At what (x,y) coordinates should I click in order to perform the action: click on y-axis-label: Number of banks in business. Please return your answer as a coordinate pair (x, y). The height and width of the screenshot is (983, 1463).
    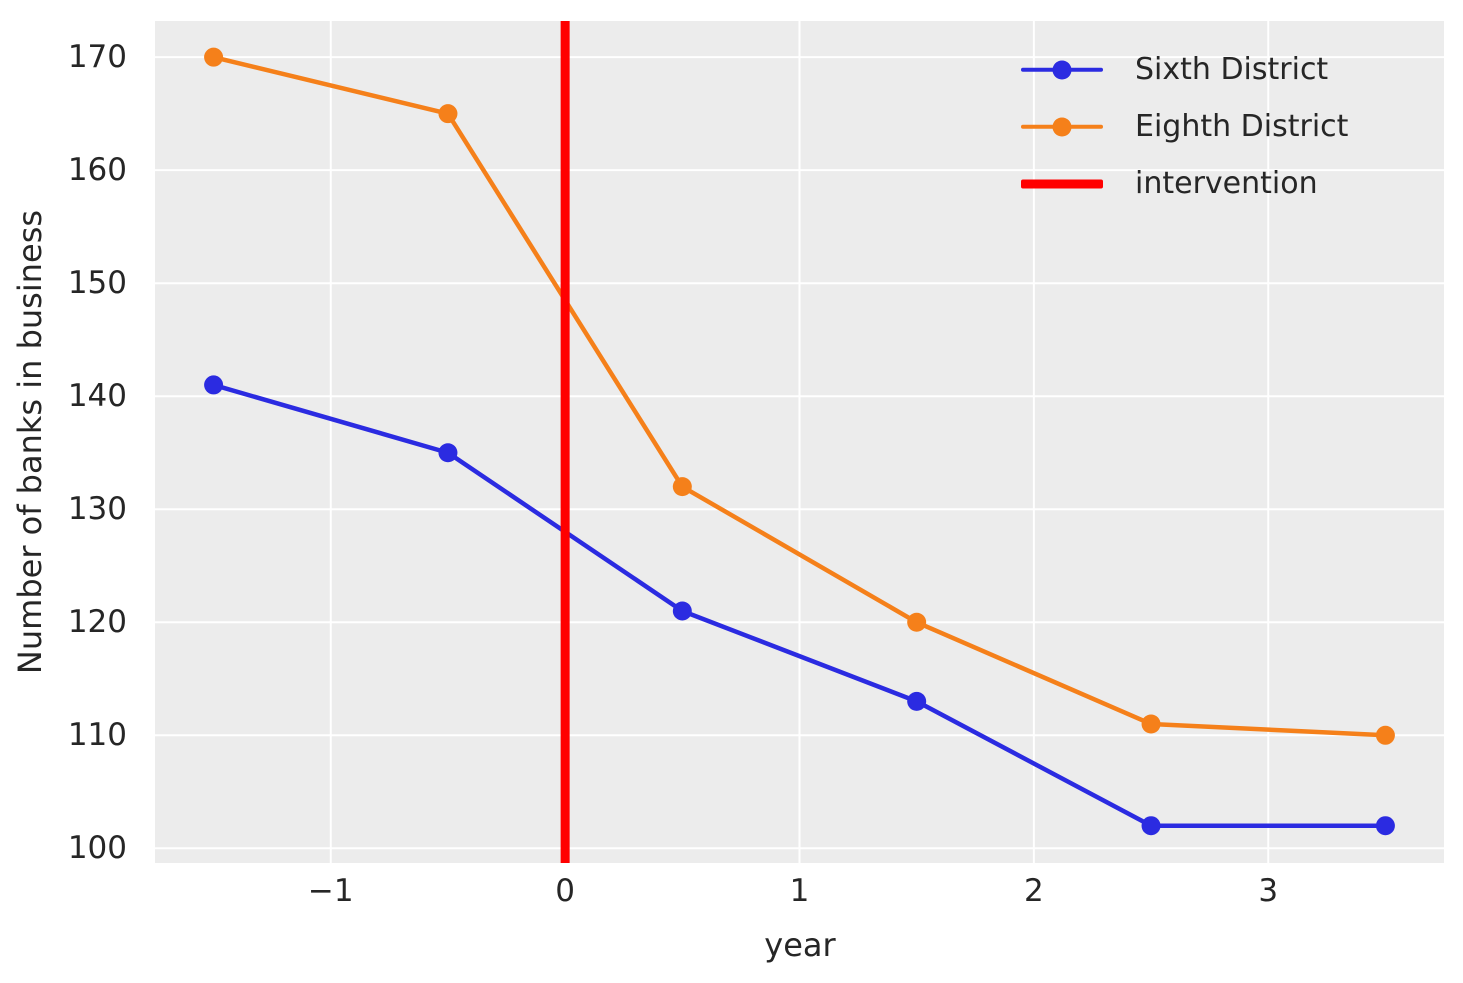
    Looking at the image, I should click on (30, 442).